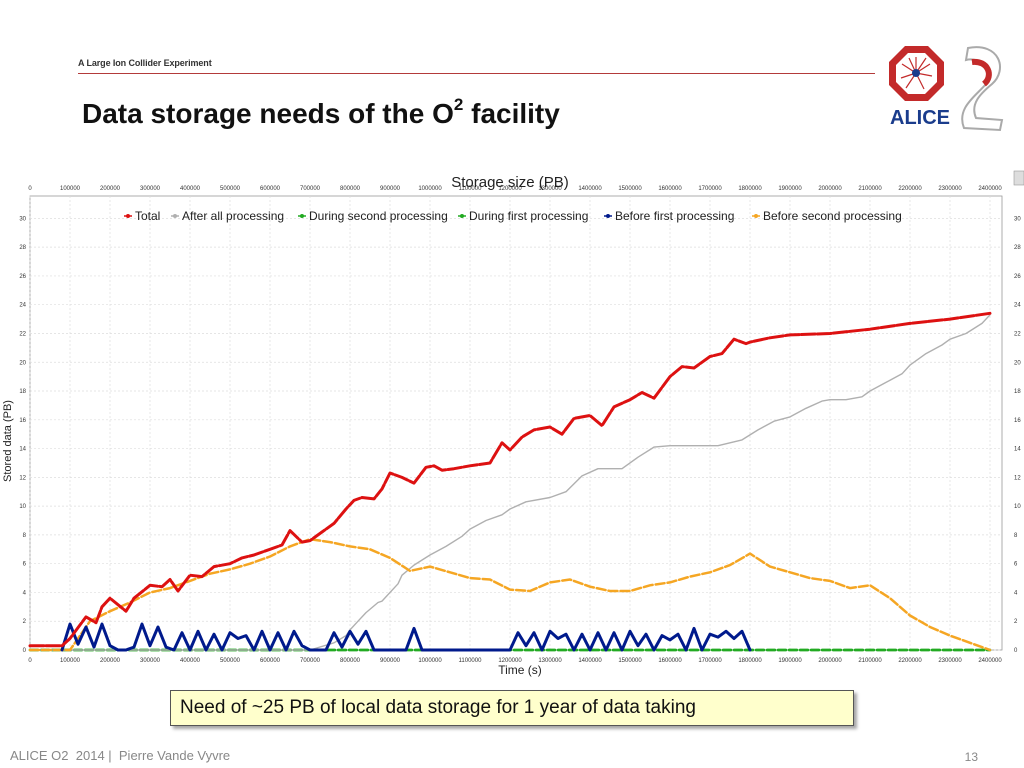 The width and height of the screenshot is (1024, 768). What do you see at coordinates (30, 189) in the screenshot?
I see `x-tick-label-top: 0` at bounding box center [30, 189].